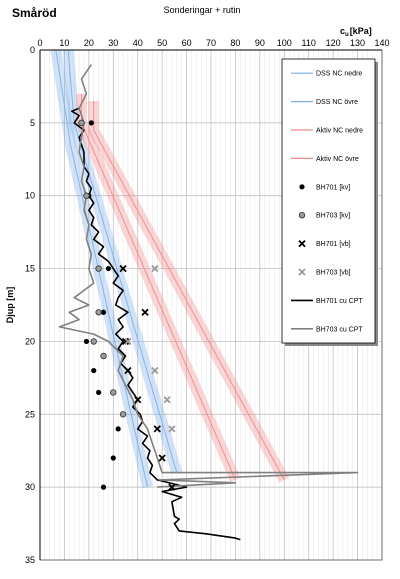  What do you see at coordinates (337, 159) in the screenshot?
I see `legend-label: Aktiv NC övre` at bounding box center [337, 159].